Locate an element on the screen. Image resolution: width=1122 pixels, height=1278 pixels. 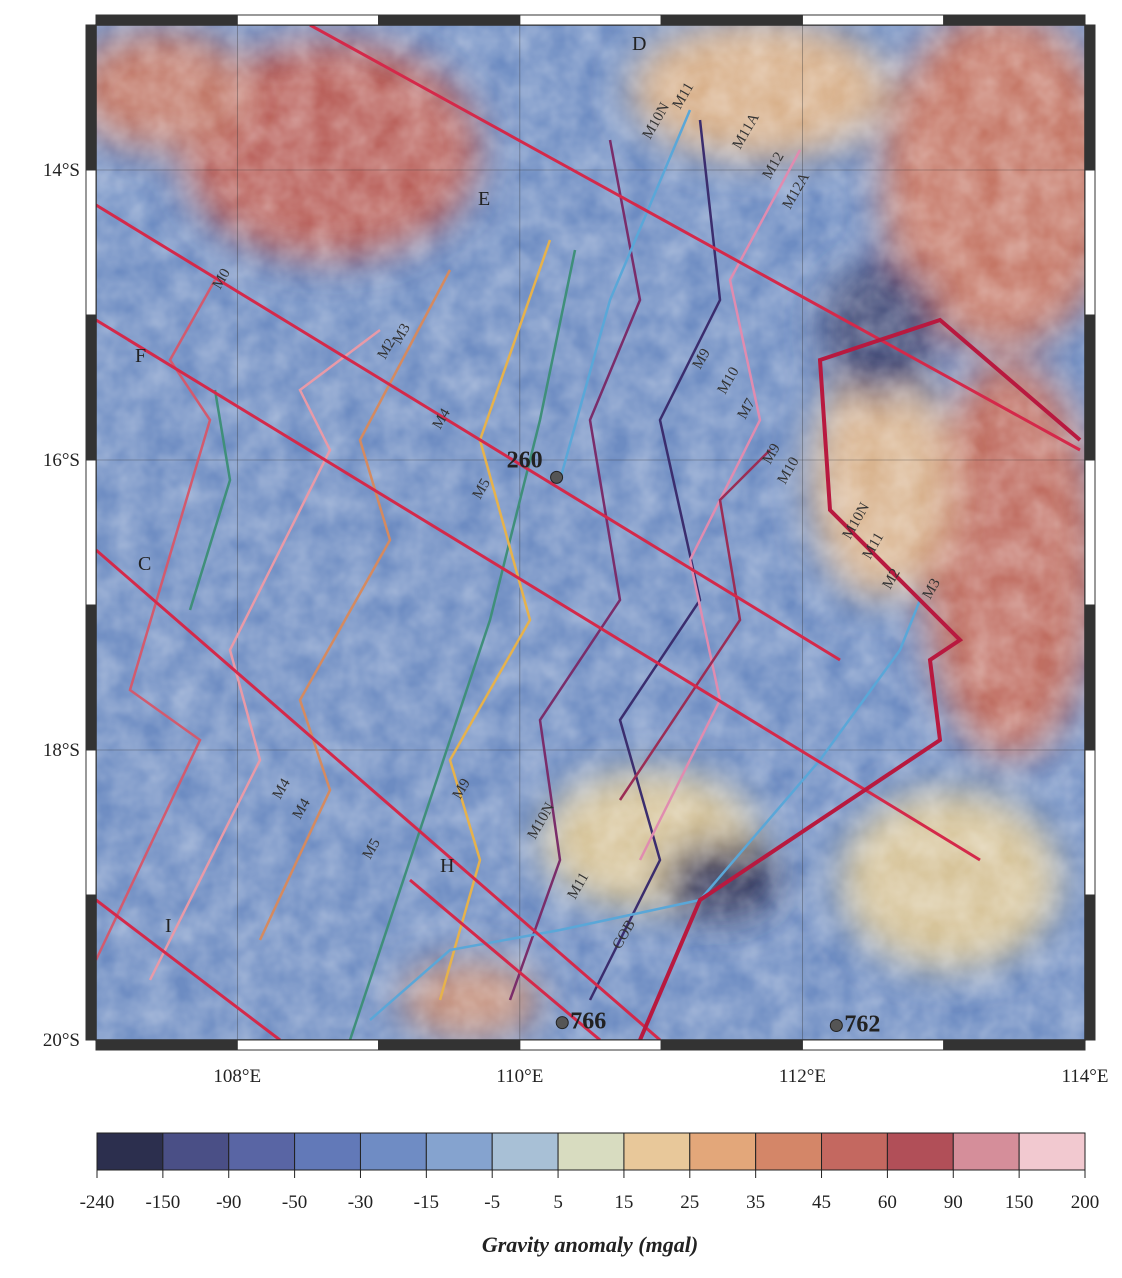
colorbar-tick-label: -90 is located at coordinates (228, 1202).